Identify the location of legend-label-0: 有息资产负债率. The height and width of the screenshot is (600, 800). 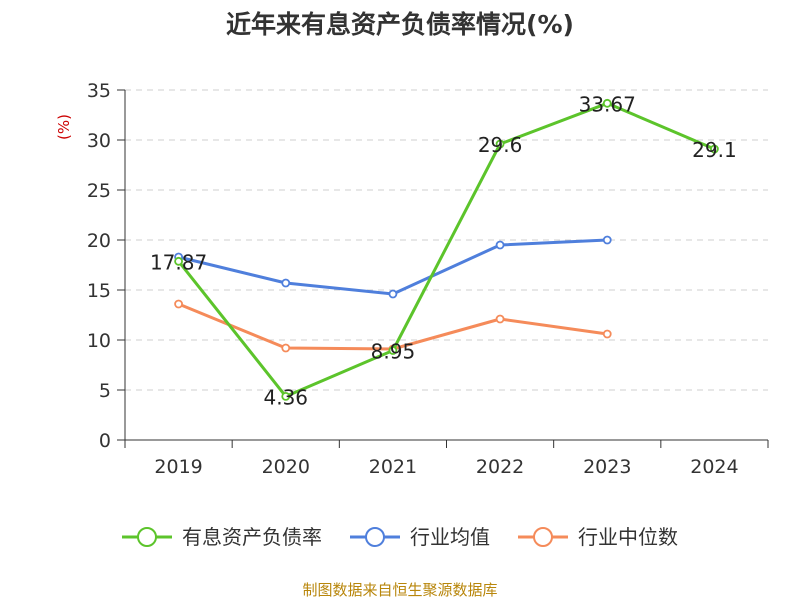
(252, 537).